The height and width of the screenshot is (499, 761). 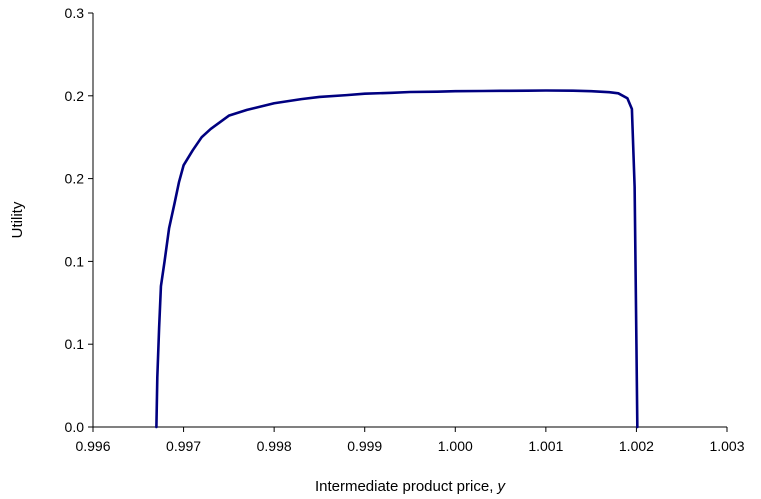 I want to click on y-axis-ticks: 0.0 0.1 0.1 0.2 0.2 0.3, so click(x=79, y=220).